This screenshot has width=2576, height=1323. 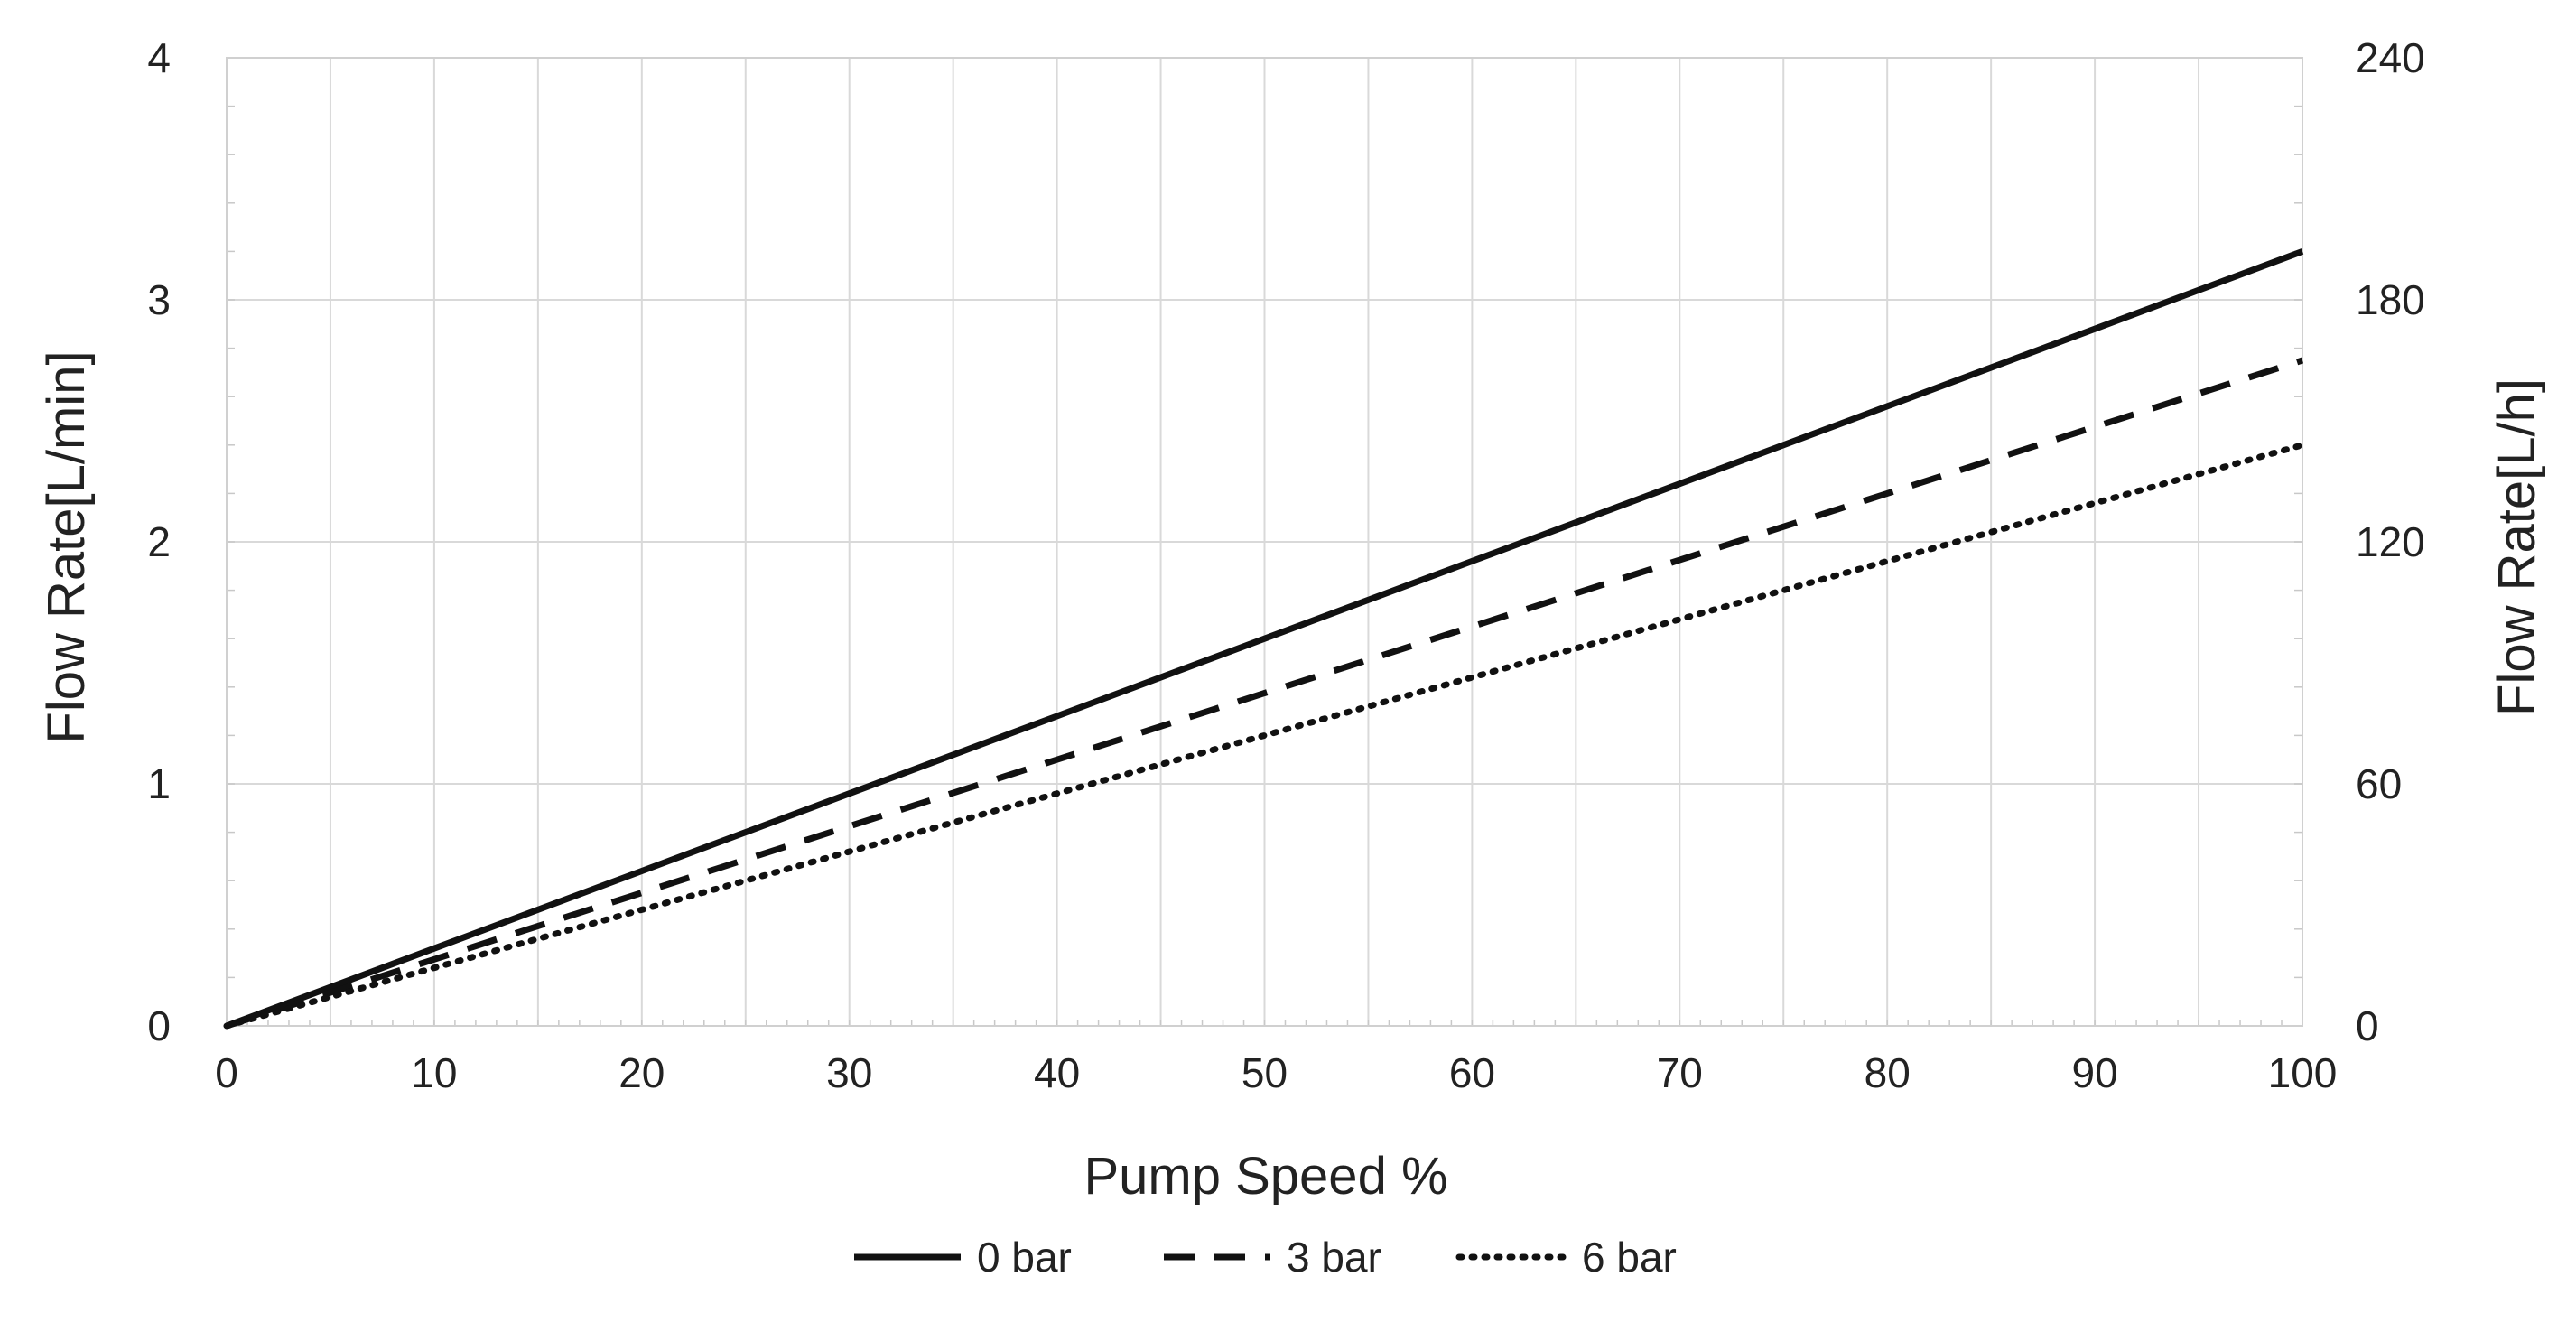 I want to click on y-axis-title-right: Flow Rate[L/h], so click(x=2517, y=547).